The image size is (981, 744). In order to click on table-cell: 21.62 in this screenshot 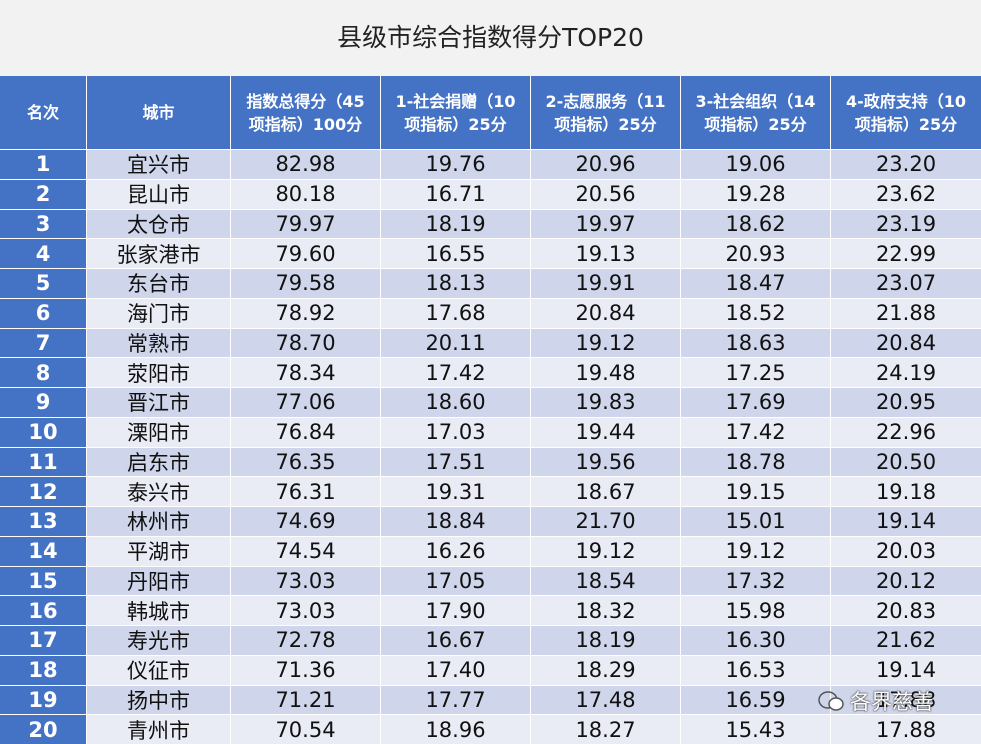, I will do `click(906, 640)`.